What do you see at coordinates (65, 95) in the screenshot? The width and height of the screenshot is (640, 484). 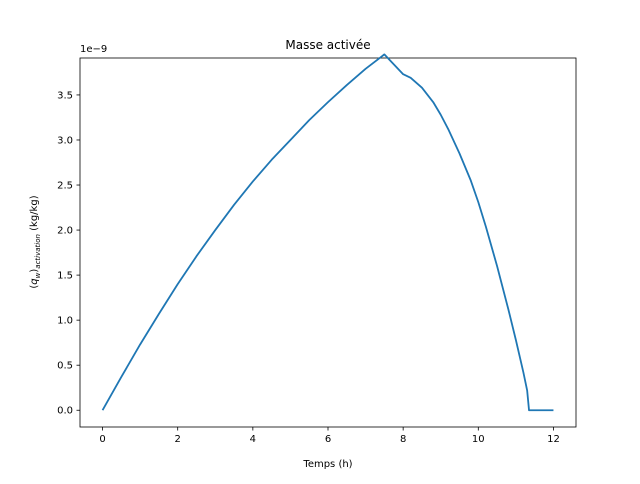 I see `y-tick-label: 3.5` at bounding box center [65, 95].